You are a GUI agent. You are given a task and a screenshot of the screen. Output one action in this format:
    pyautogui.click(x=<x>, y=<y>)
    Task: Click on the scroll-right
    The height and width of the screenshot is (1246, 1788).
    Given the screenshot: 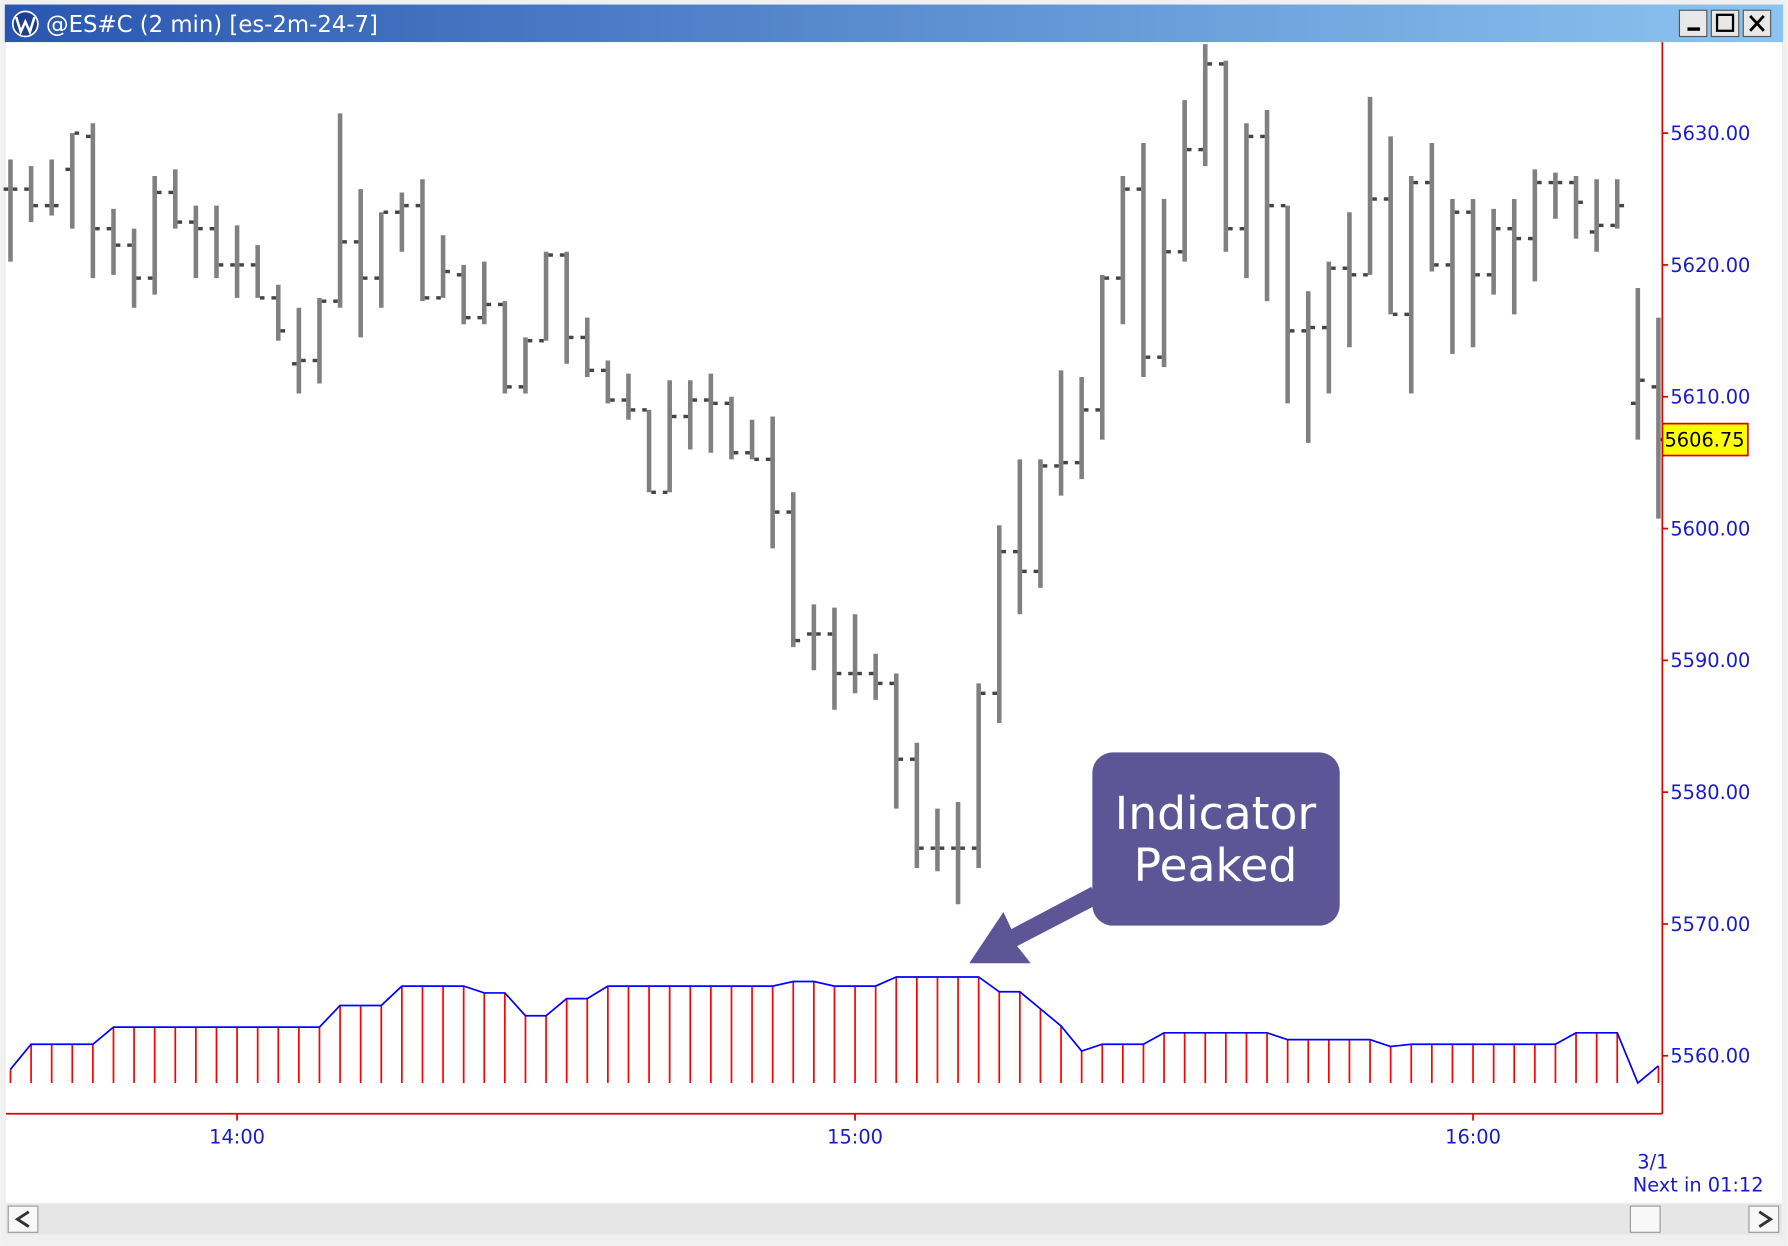 What is the action you would take?
    pyautogui.click(x=1764, y=1219)
    